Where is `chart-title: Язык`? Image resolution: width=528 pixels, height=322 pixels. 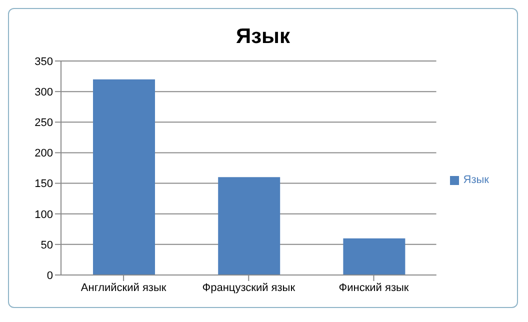 chart-title: Язык is located at coordinates (263, 37).